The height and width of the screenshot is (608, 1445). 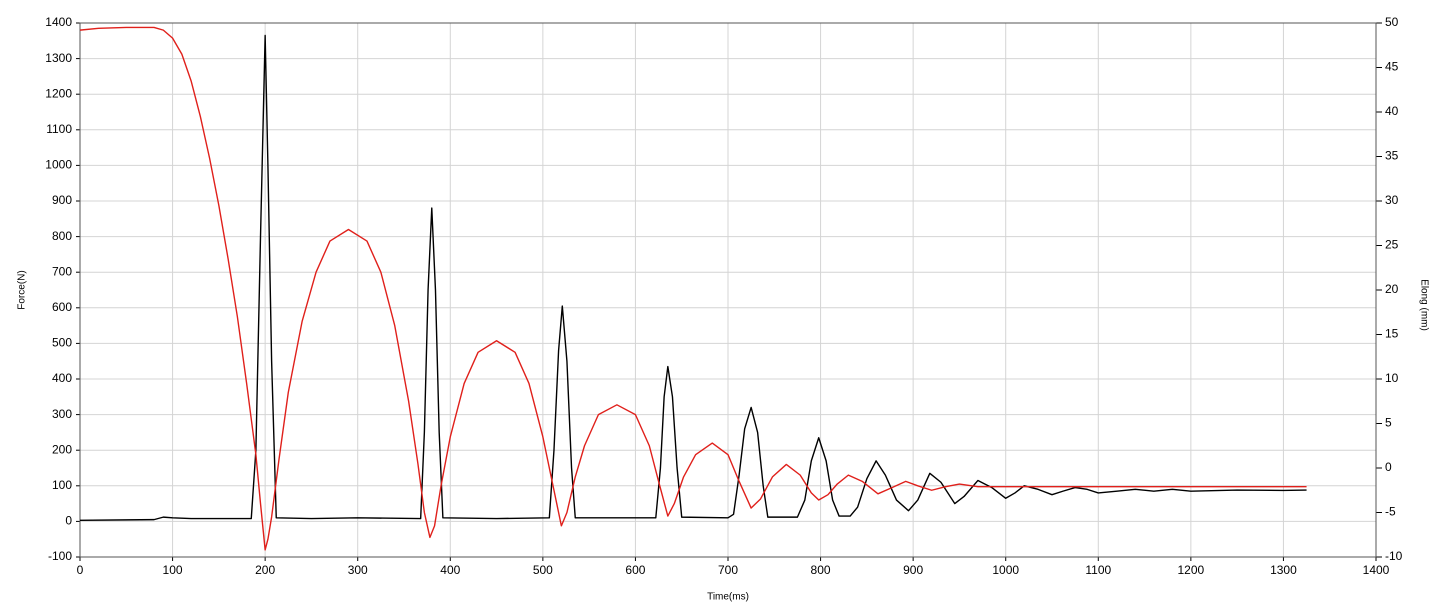 What do you see at coordinates (543, 570) in the screenshot?
I see `x-tick-label: 500` at bounding box center [543, 570].